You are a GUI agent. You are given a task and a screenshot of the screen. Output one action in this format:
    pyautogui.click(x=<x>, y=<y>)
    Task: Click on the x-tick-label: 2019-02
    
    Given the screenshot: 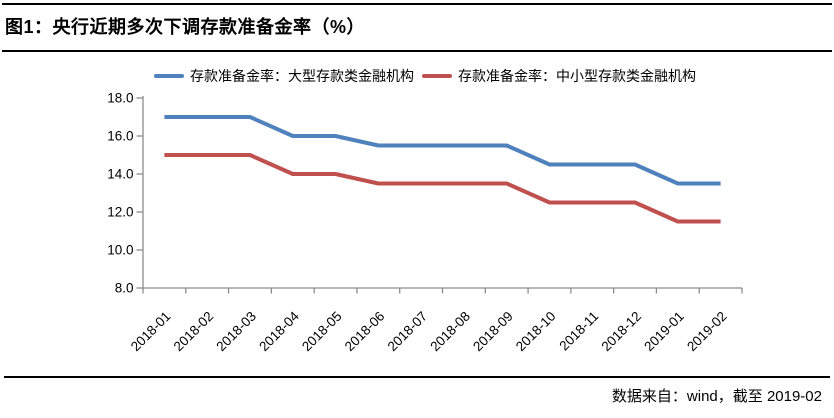 What is the action you would take?
    pyautogui.click(x=707, y=332)
    